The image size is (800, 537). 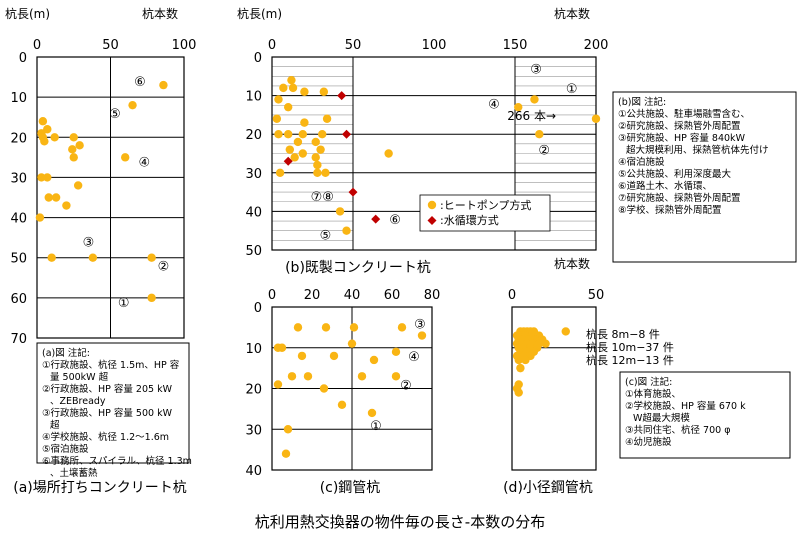 I want to click on legend-box, so click(x=485, y=213).